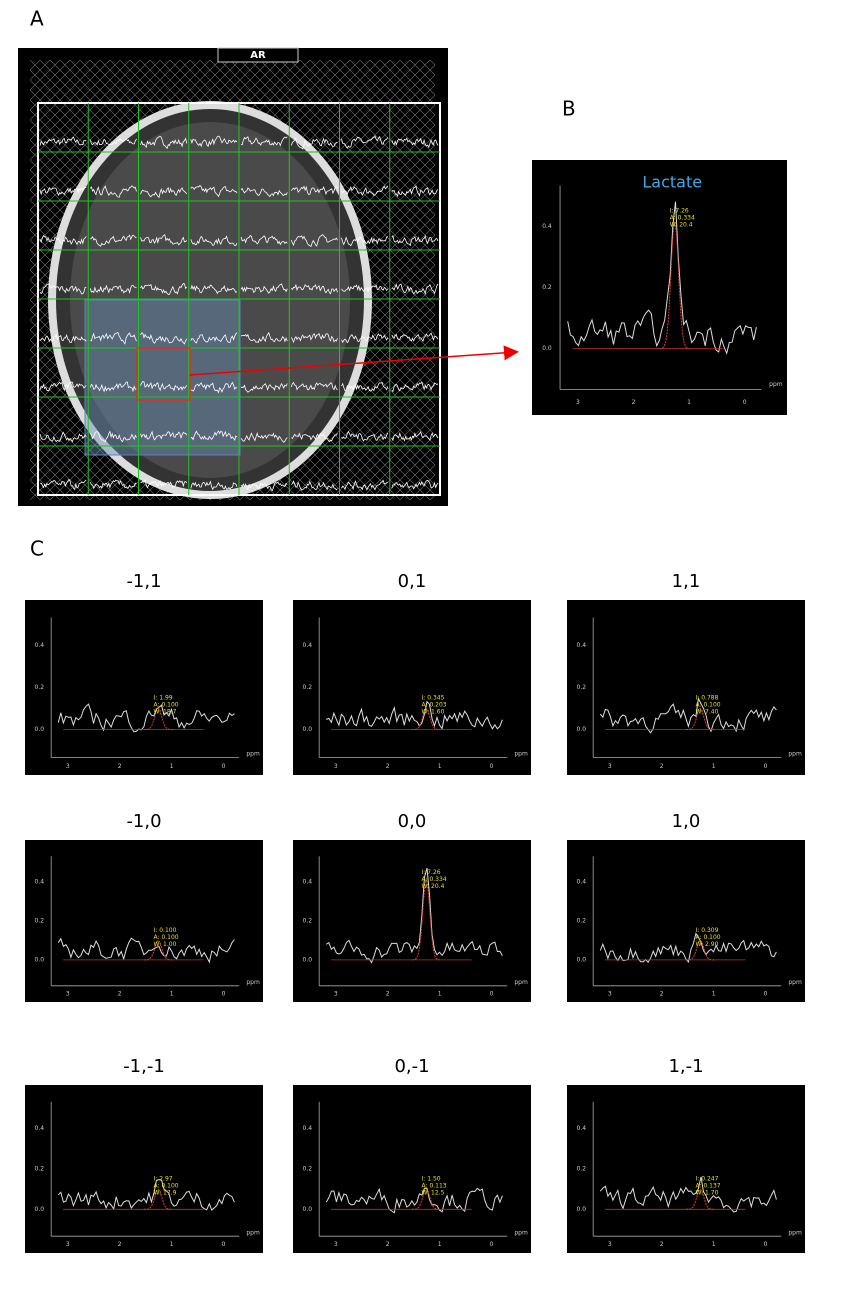 The image size is (849, 1314). I want to click on plot-title: Lactate, so click(672, 181).